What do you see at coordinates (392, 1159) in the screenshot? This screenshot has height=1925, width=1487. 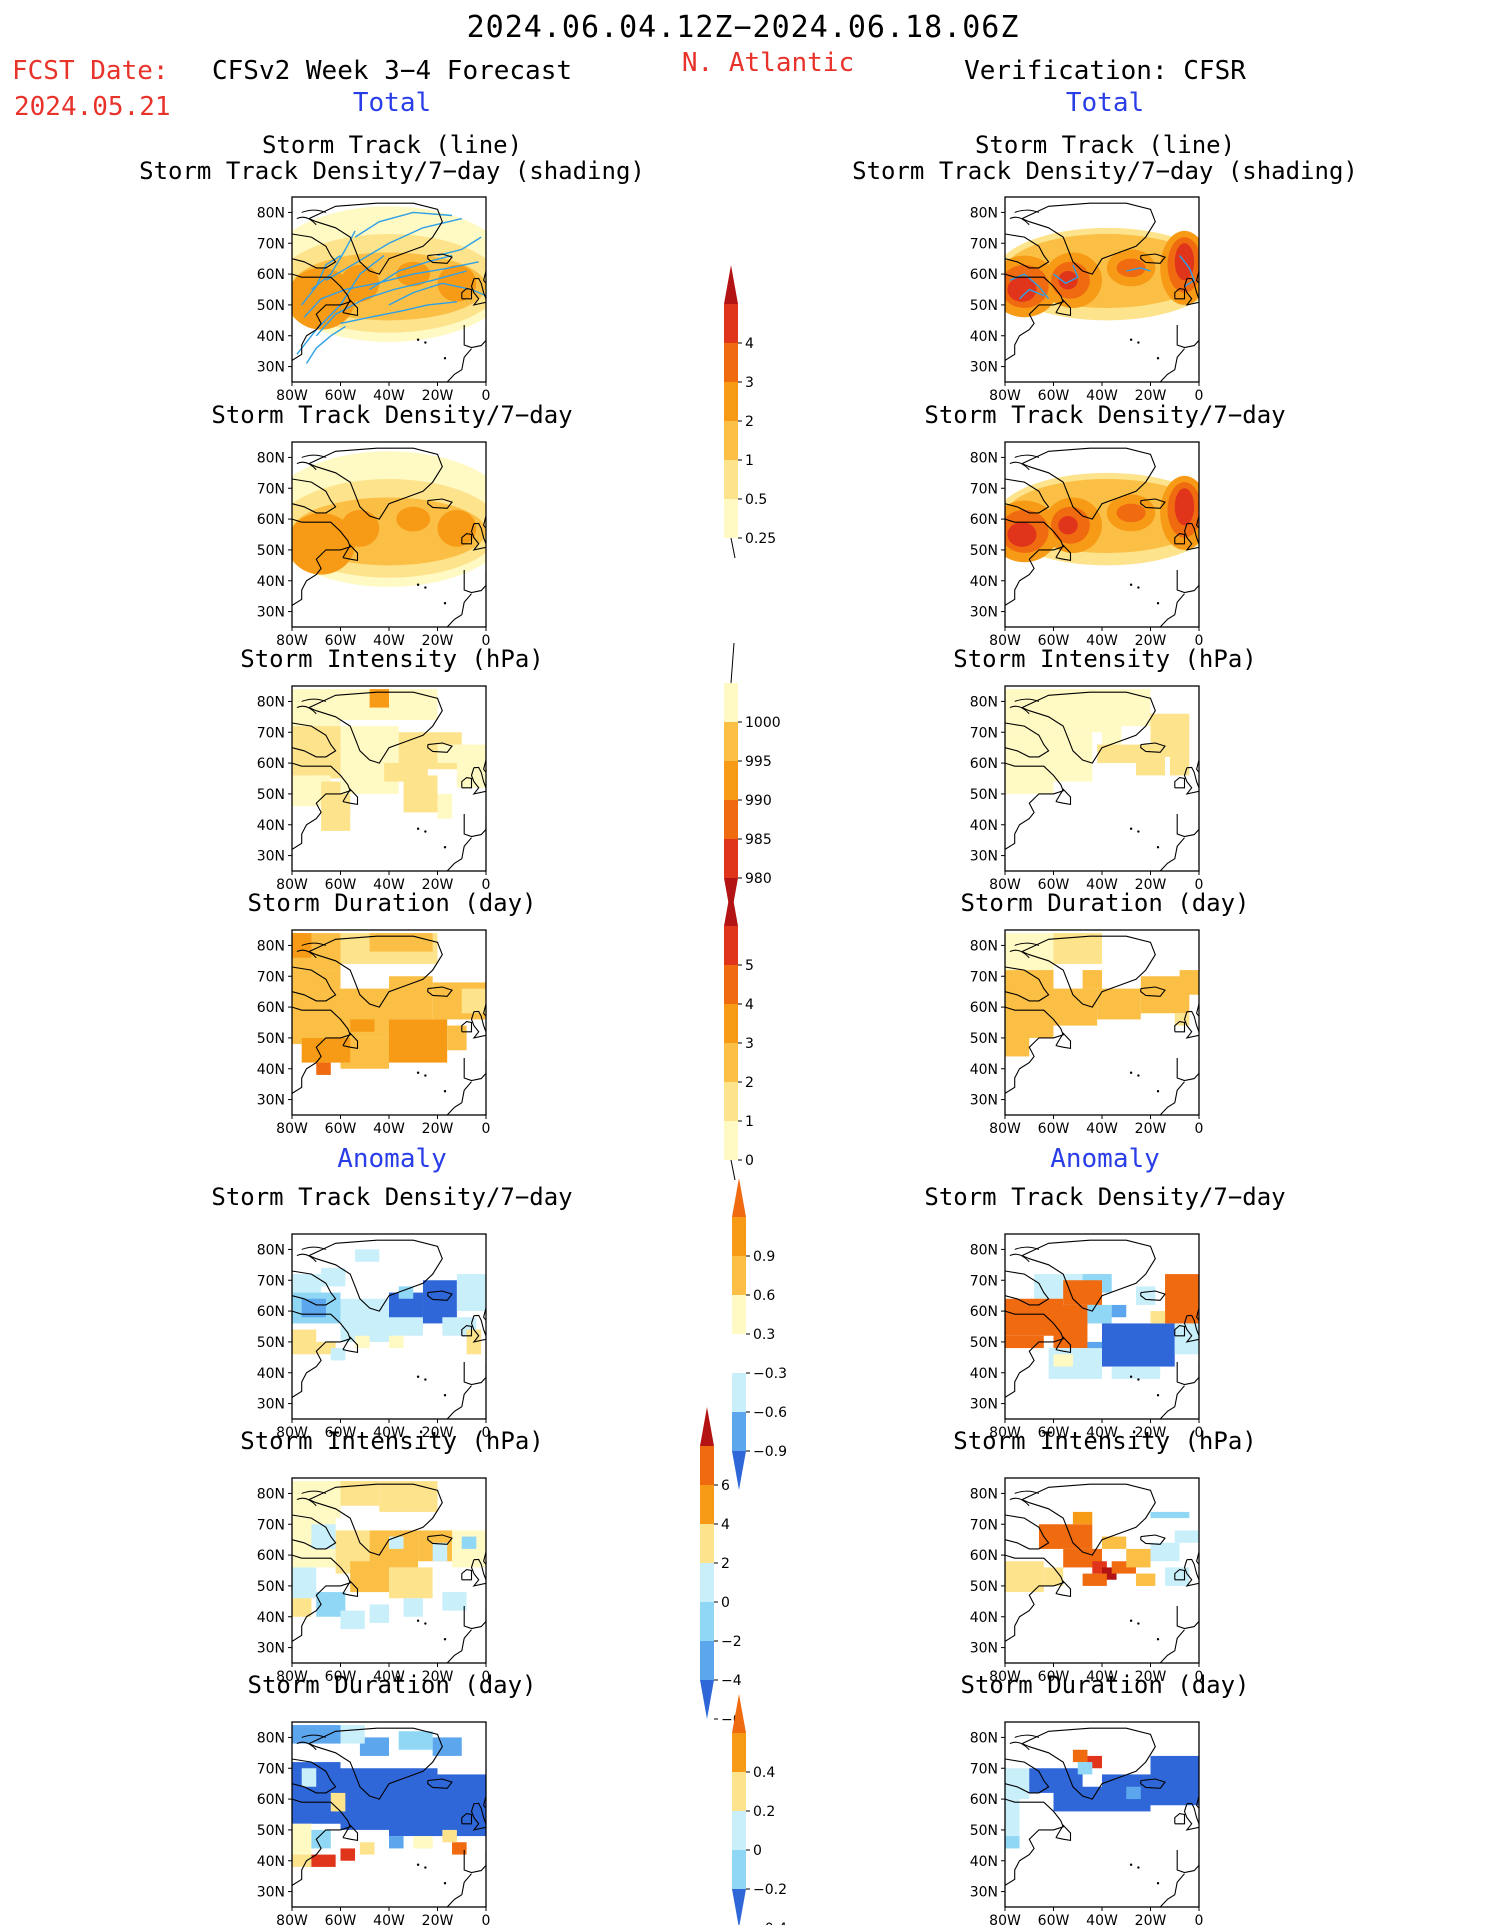 I see `anomaly-label-left: Anomaly` at bounding box center [392, 1159].